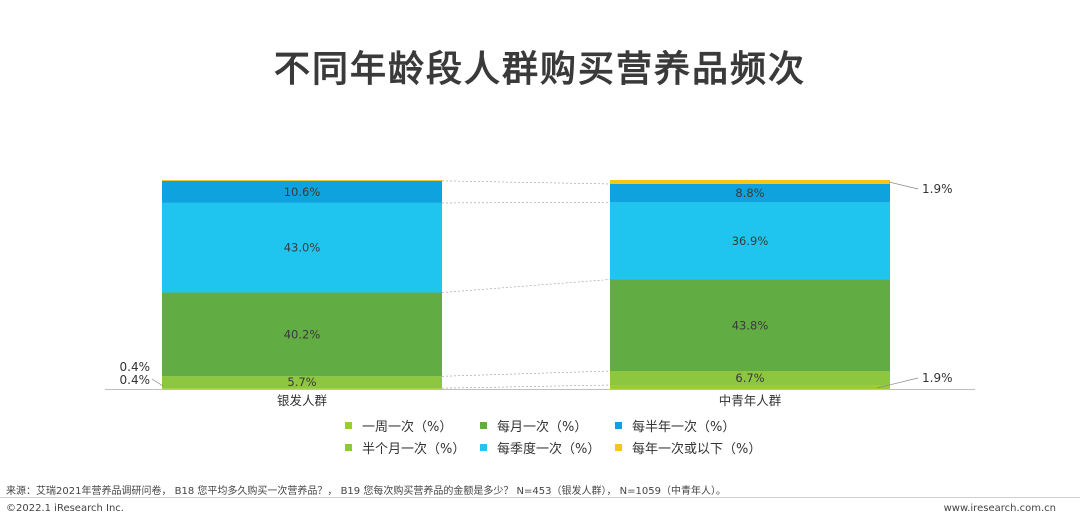 The width and height of the screenshot is (1080, 524). I want to click on legend-label: 半个月一次（%）, so click(414, 449).